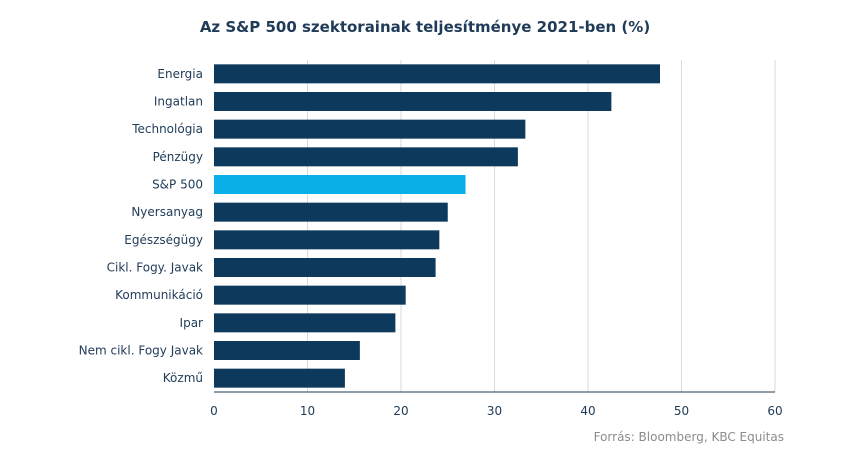 The width and height of the screenshot is (850, 450). Describe the element at coordinates (141, 351) in the screenshot. I see `category-label: Nem cikl. Fogy Javak` at that location.